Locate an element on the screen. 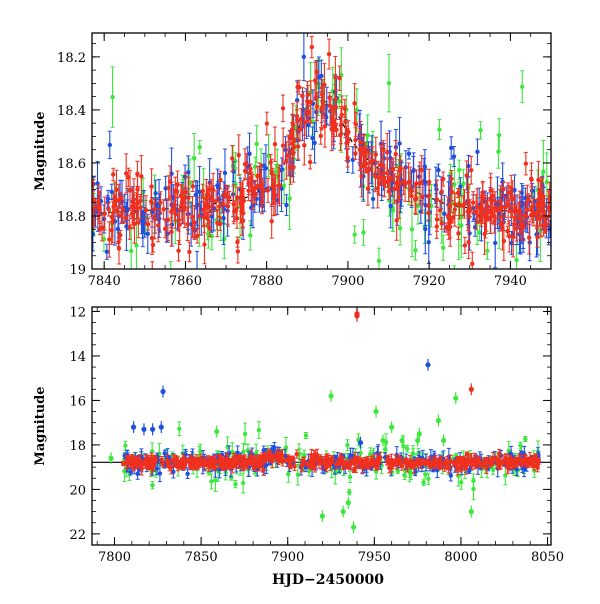 This screenshot has height=604, width=600. y-axis-label: Magnitude is located at coordinates (40, 150).